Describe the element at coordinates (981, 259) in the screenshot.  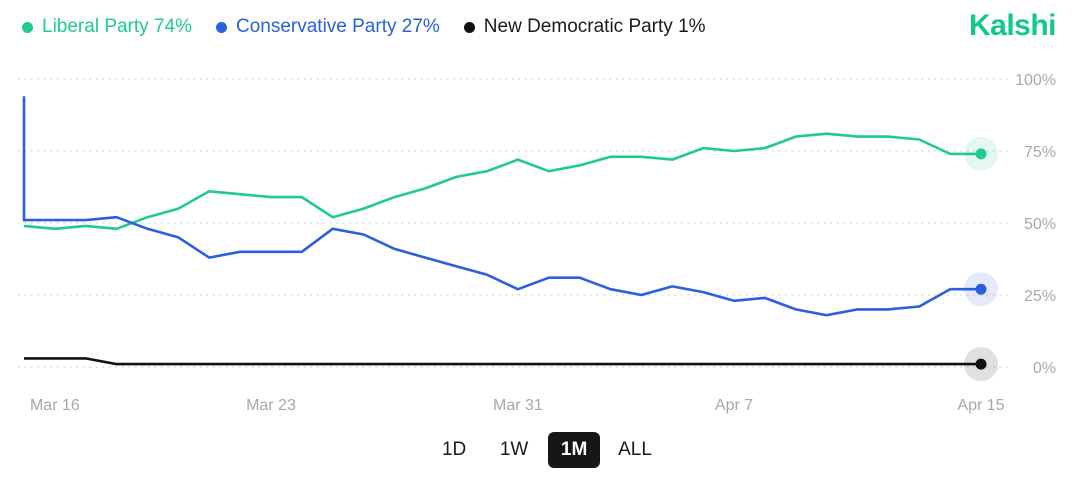
I see `series-end-markers` at that location.